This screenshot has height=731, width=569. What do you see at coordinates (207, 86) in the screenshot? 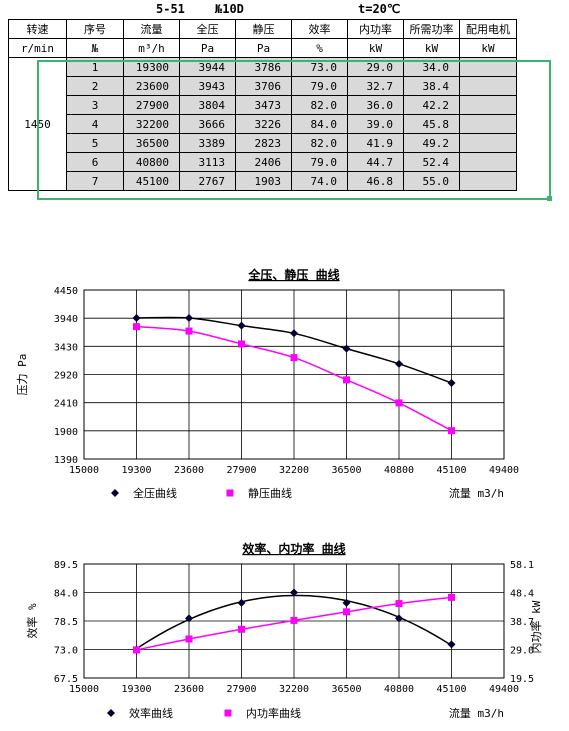
I see `value-cell: 3943` at bounding box center [207, 86].